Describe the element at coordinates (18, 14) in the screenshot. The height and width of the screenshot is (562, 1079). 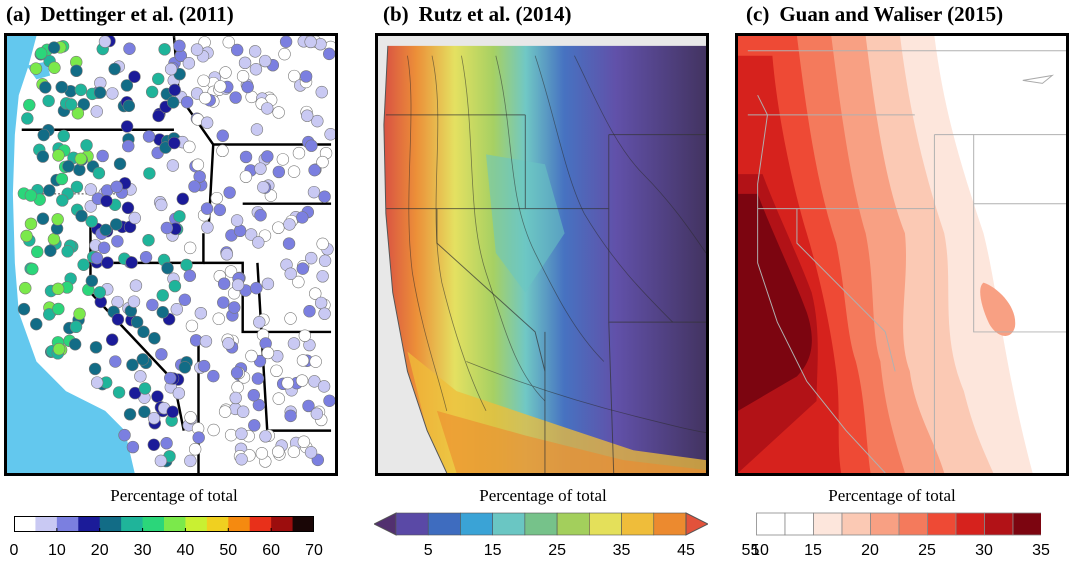
I see `panel-a-label: (a)` at that location.